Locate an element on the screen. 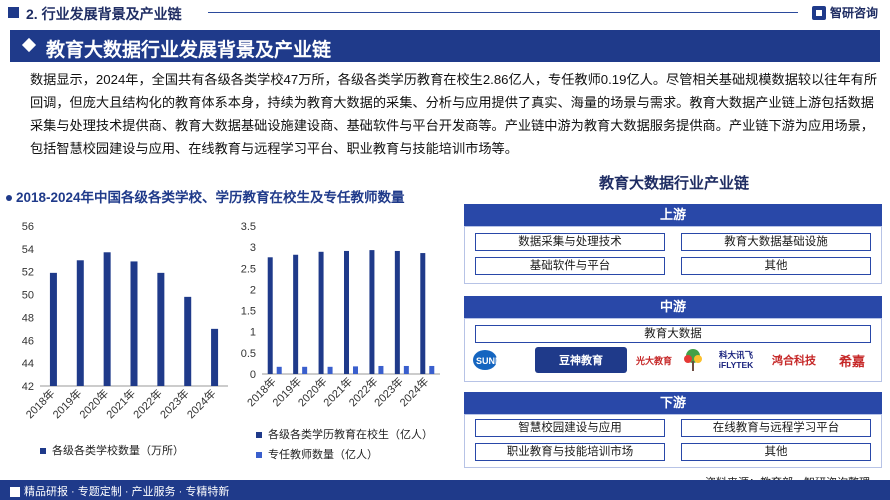 Image resolution: width=890 pixels, height=500 pixels. y-tick-label: 2.5 is located at coordinates (248, 269).